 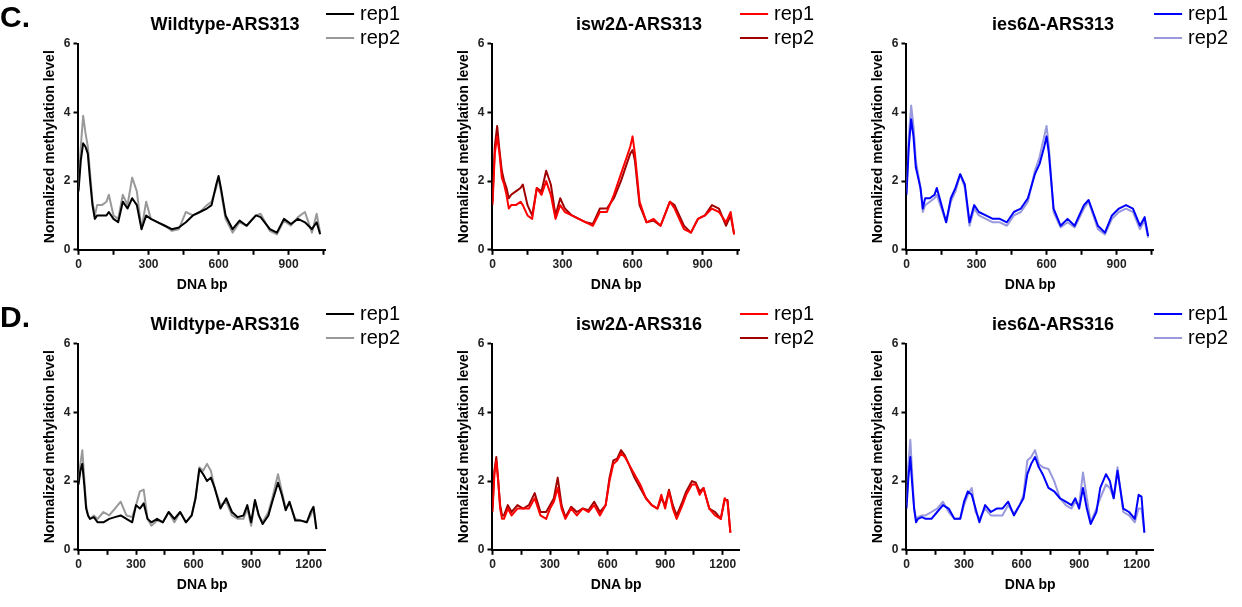 What do you see at coordinates (1053, 23) in the screenshot?
I see `chart-title: ies6Δ-ARS313` at bounding box center [1053, 23].